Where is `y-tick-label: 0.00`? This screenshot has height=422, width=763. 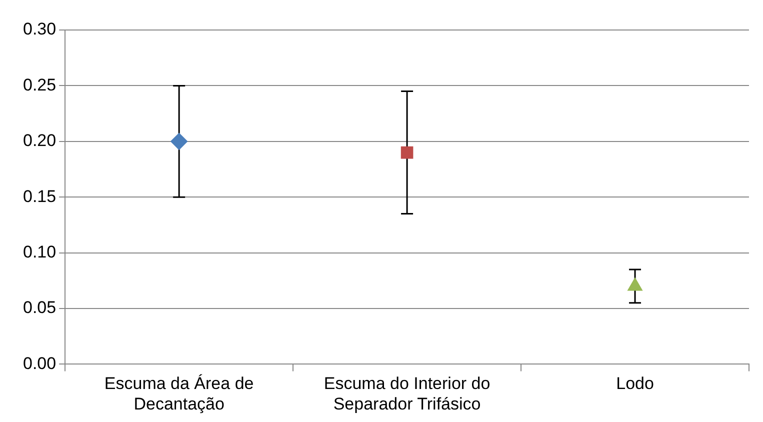 y-tick-label: 0.00 is located at coordinates (39, 363).